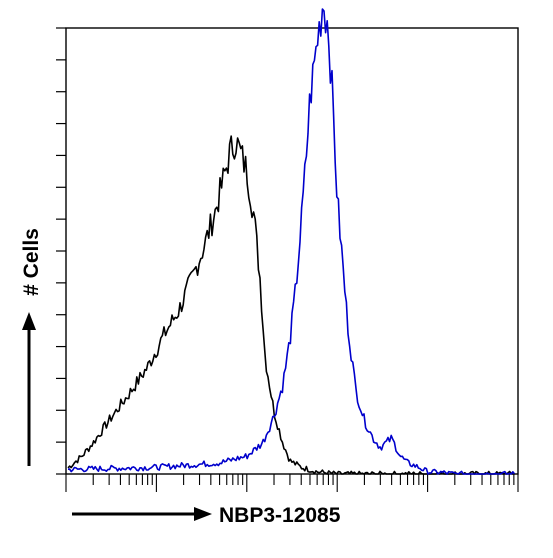 The width and height of the screenshot is (553, 558). What do you see at coordinates (29, 321) in the screenshot?
I see `y-axis-arrow-head` at bounding box center [29, 321].